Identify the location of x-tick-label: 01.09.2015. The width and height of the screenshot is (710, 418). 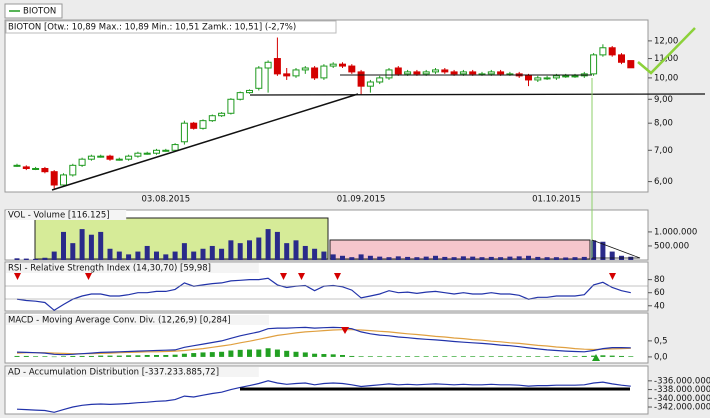
(361, 200).